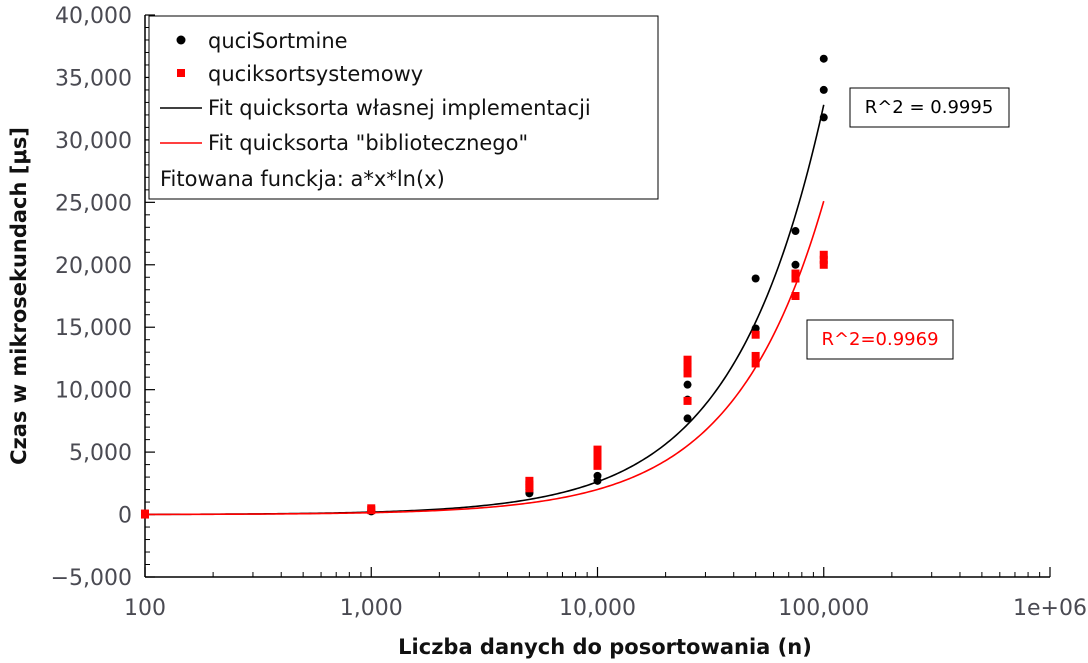 The image size is (1088, 663). What do you see at coordinates (93, 16) in the screenshot?
I see `y-tick-label-9: 40,000` at bounding box center [93, 16].